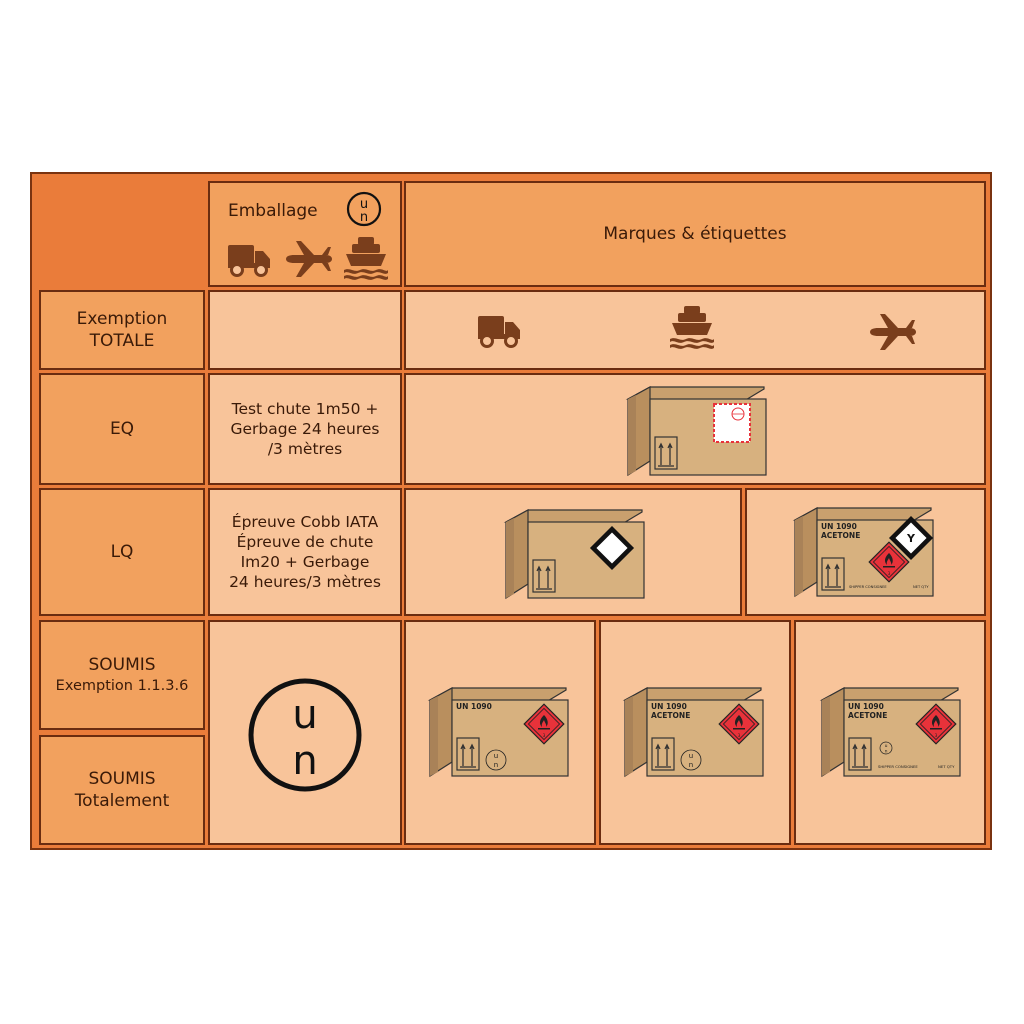 This screenshot has height=1024, width=1024. I want to click on lq-road-sea-marks-cell, so click(573, 552).